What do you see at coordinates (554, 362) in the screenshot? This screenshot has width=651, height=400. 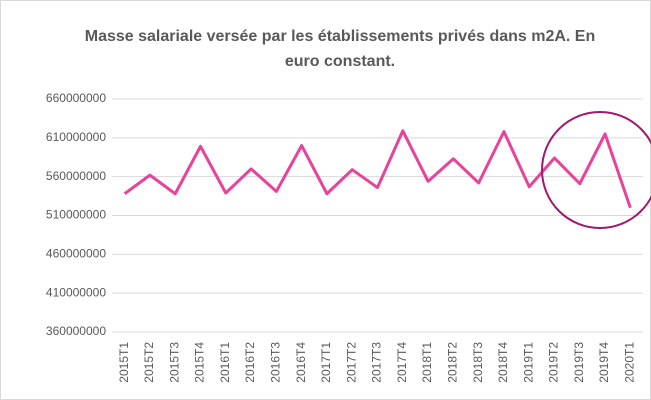 I see `x-tick-label: 2019T2` at bounding box center [554, 362].